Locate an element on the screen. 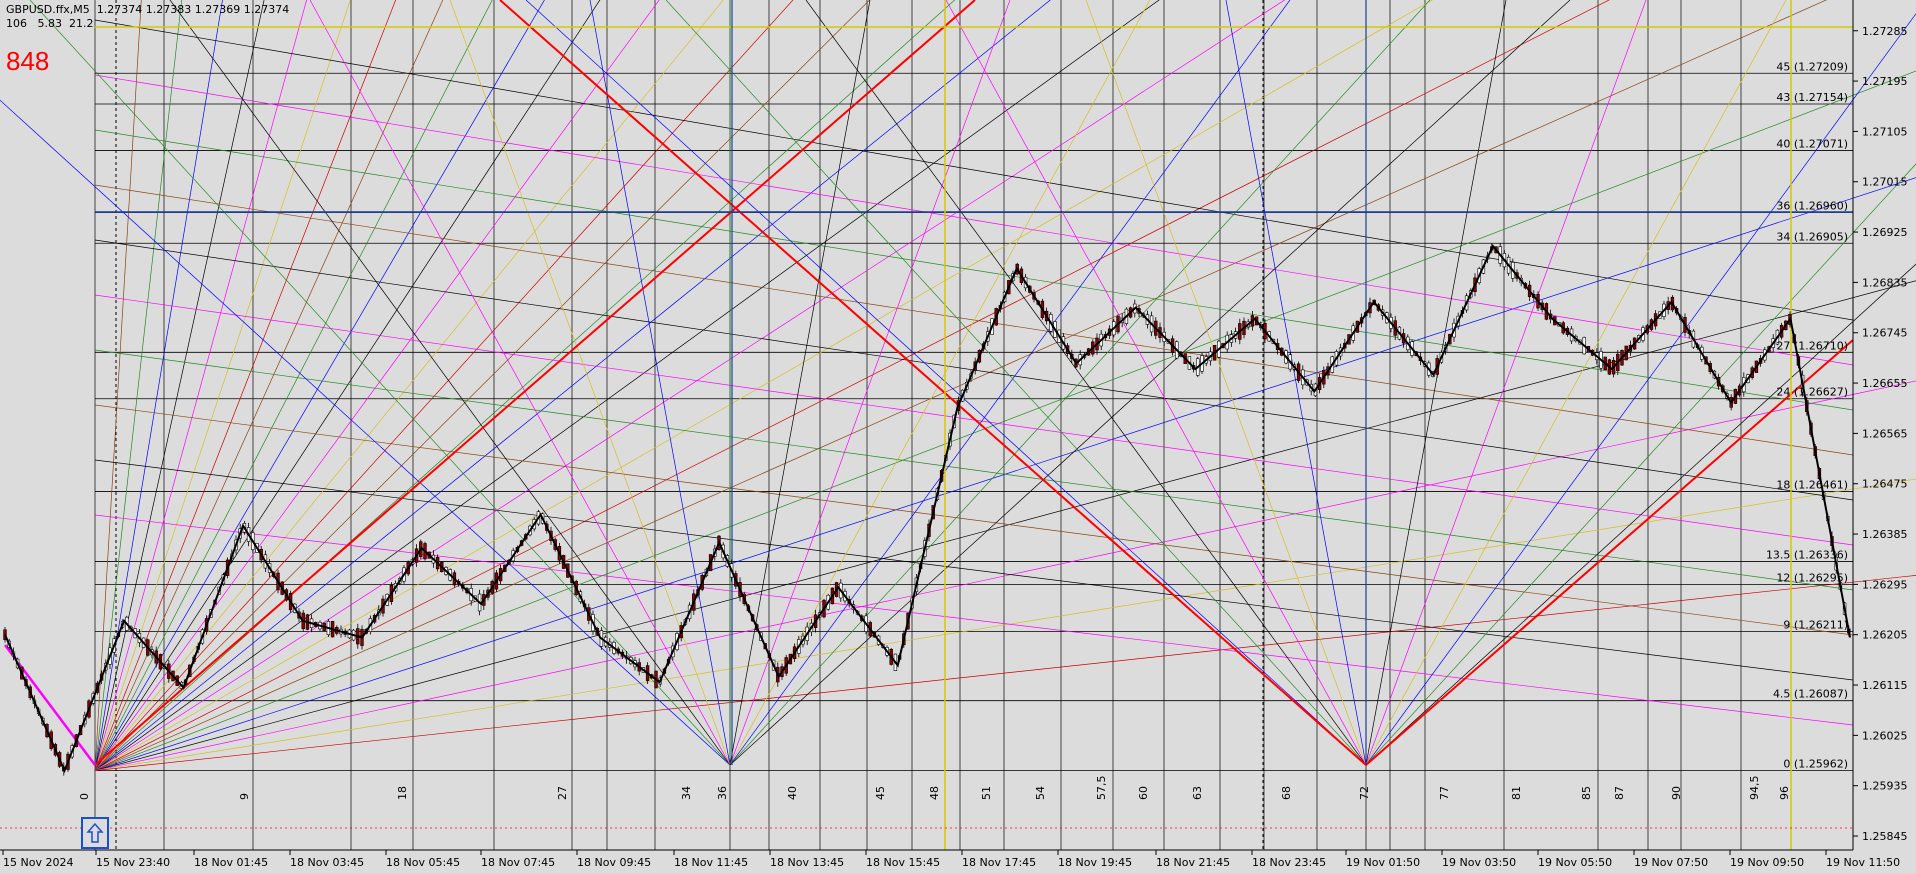  magenta-leg is located at coordinates (50, 705).